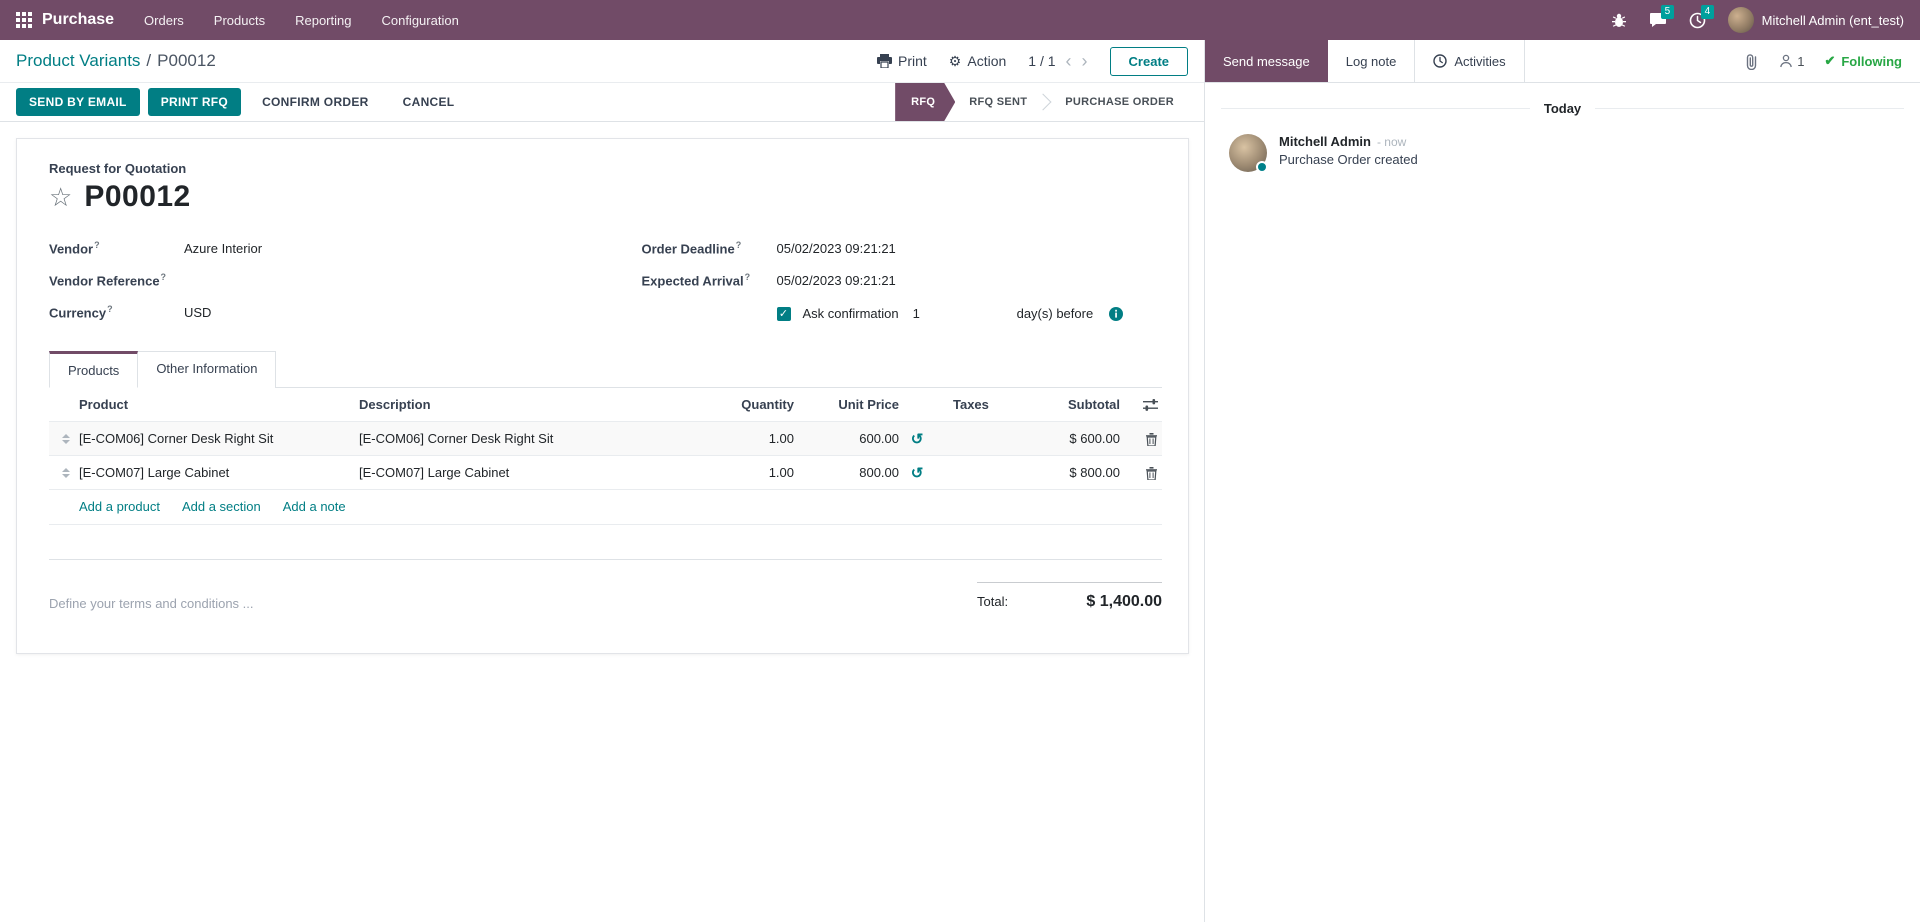 The image size is (1920, 922). Describe the element at coordinates (1094, 404) in the screenshot. I see `header-subtotal: Subtotal` at that location.